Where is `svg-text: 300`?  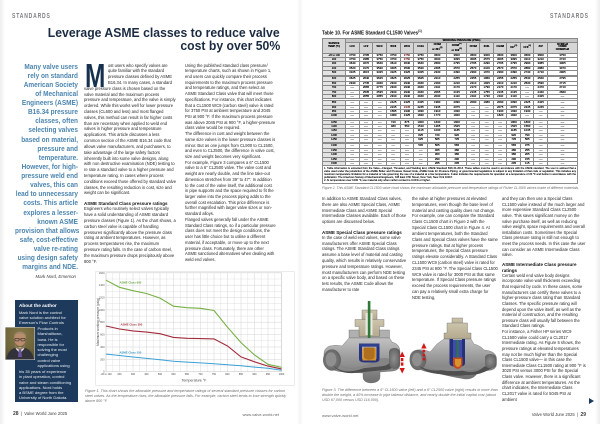
svg-text: 300 is located at coordinates (133, 374).